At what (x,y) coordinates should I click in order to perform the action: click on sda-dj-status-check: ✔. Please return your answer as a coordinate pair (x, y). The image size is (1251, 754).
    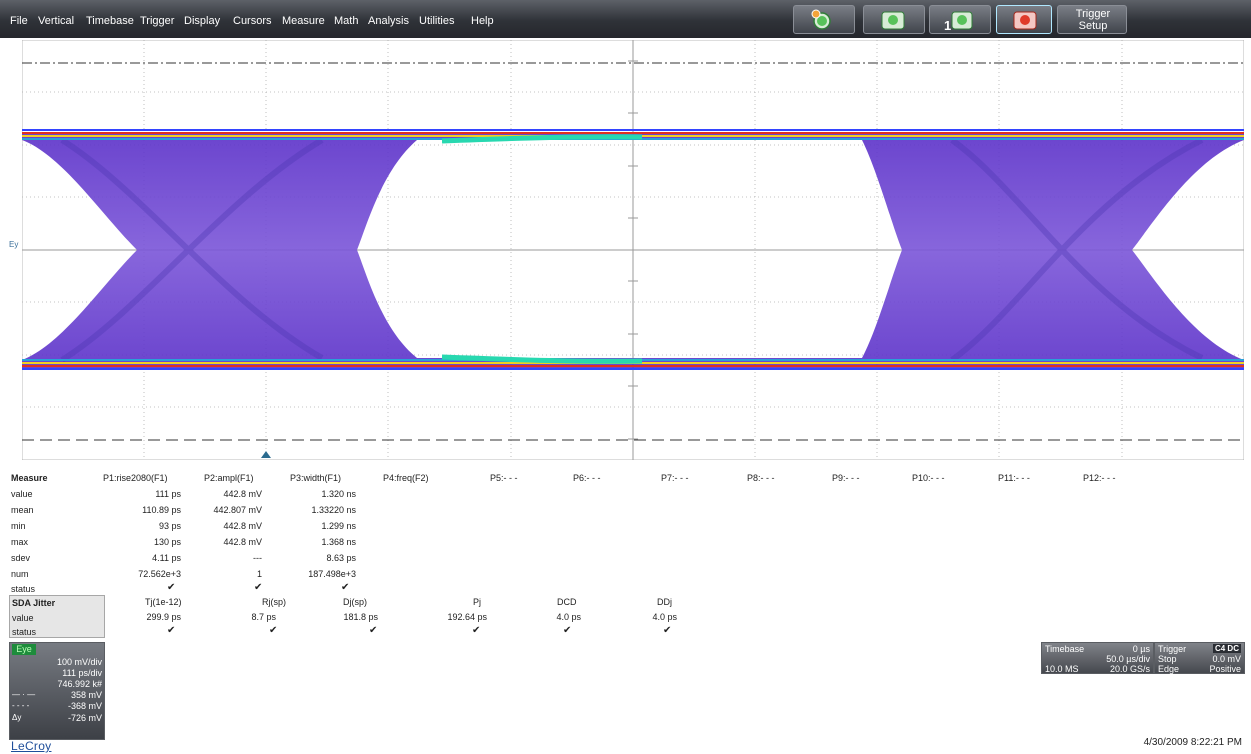
    Looking at the image, I should click on (373, 630).